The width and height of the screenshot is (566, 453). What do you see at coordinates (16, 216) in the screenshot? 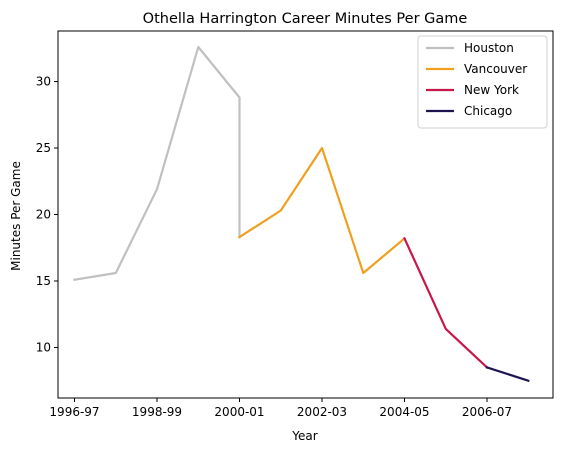
I see `y-axis-label: Minutes Per Game` at bounding box center [16, 216].